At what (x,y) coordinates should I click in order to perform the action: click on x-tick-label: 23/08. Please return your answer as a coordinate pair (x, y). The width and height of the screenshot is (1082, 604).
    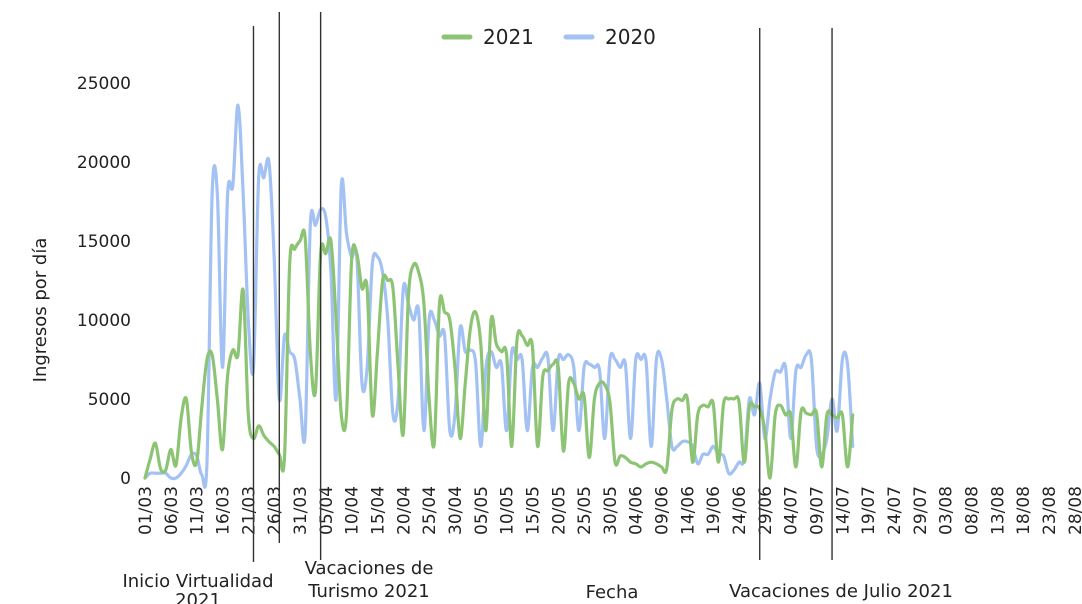
    Looking at the image, I should click on (1050, 510).